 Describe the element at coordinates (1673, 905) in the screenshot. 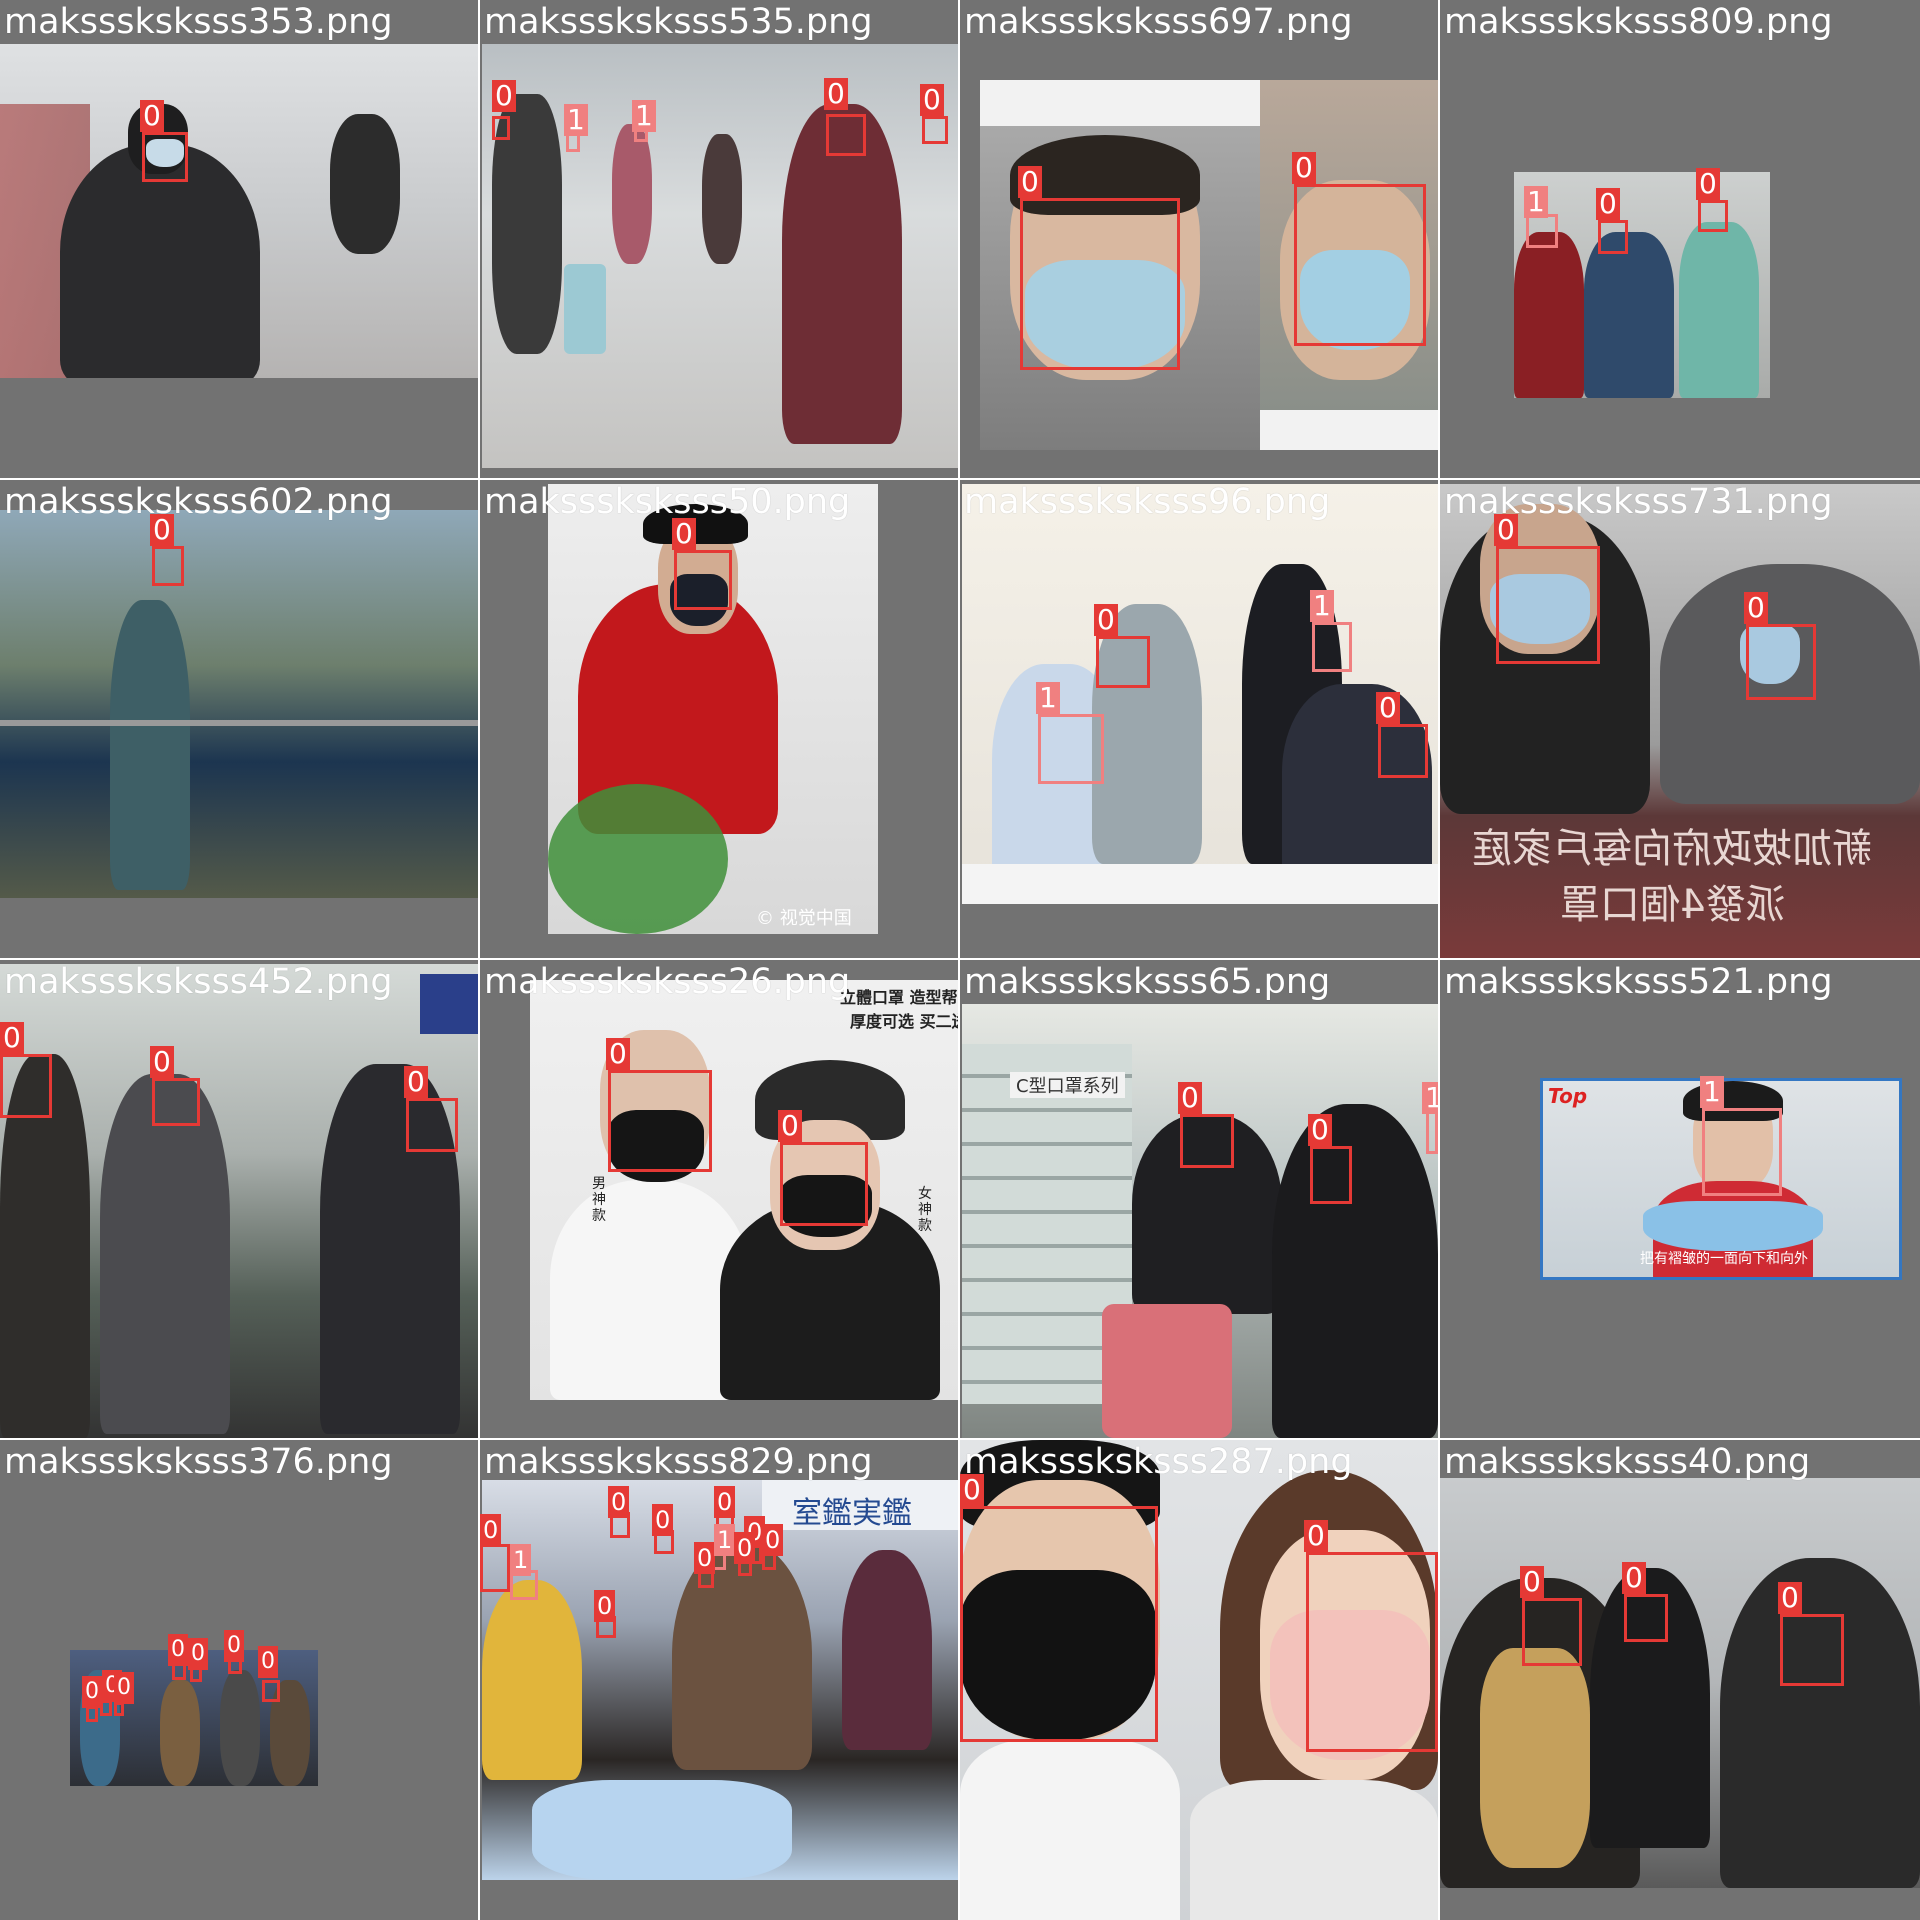

I see `banner-line-2: 派發4個口罩` at that location.